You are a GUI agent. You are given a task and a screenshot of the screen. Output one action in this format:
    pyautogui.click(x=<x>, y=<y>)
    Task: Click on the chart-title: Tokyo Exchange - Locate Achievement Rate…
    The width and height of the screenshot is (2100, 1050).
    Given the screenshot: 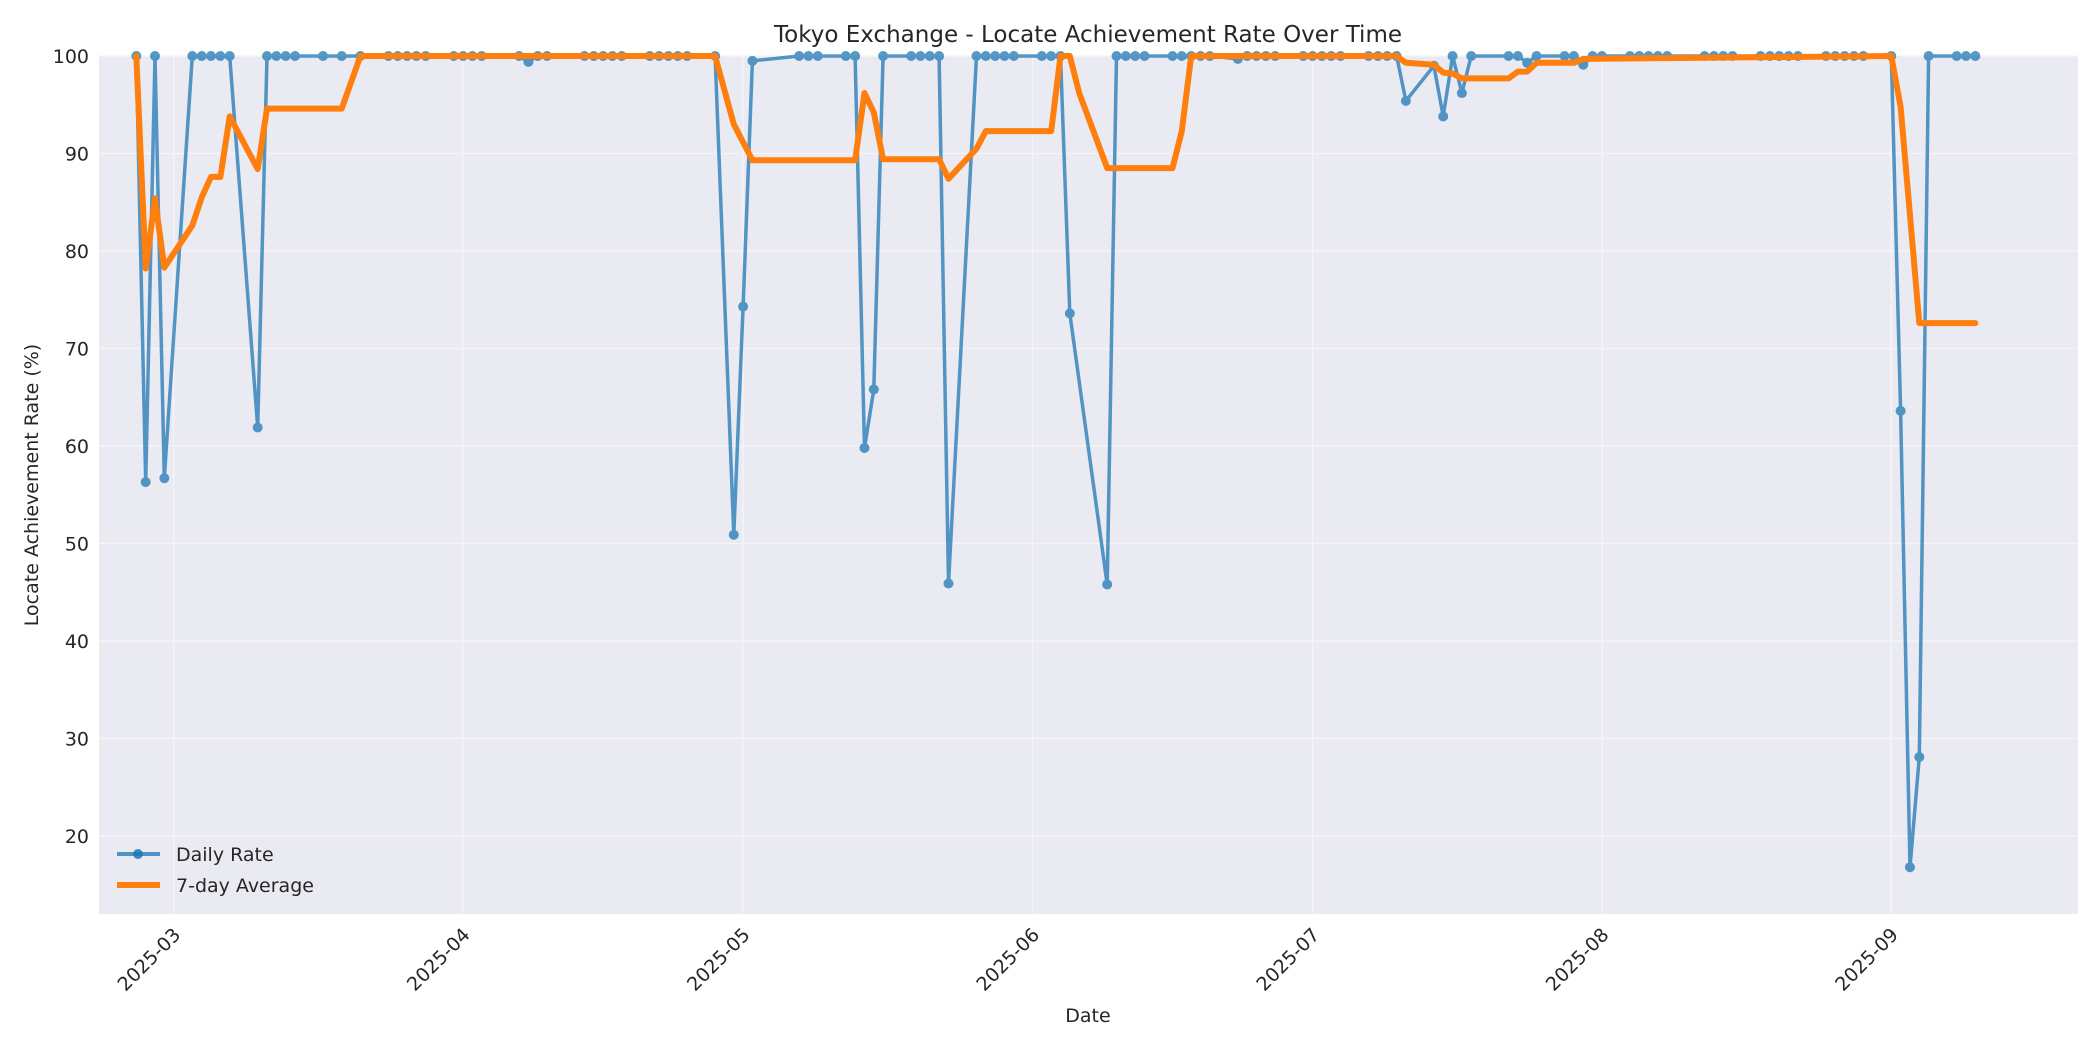 What is the action you would take?
    pyautogui.click(x=1087, y=35)
    